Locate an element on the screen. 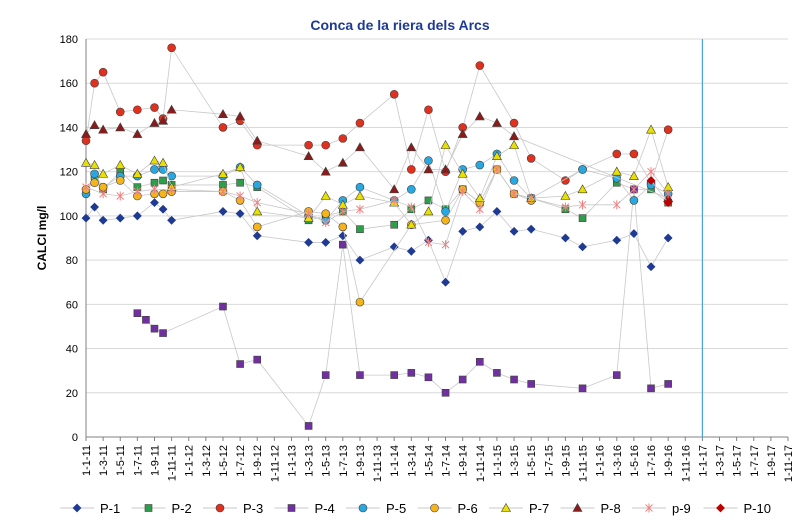 This screenshot has height=529, width=800. x-tick-label: 1-9-17 is located at coordinates (772, 461).